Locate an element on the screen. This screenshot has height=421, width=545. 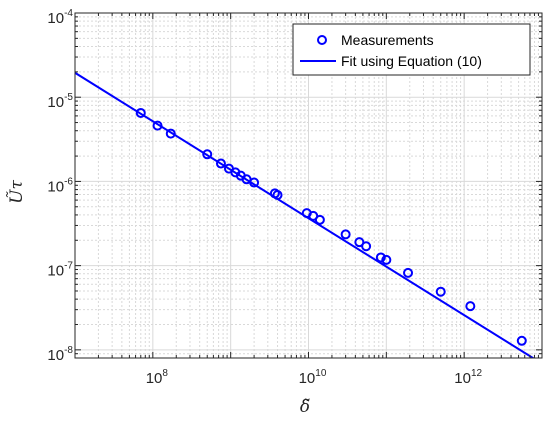
x-tick-label: 1012 is located at coordinates (468, 377).